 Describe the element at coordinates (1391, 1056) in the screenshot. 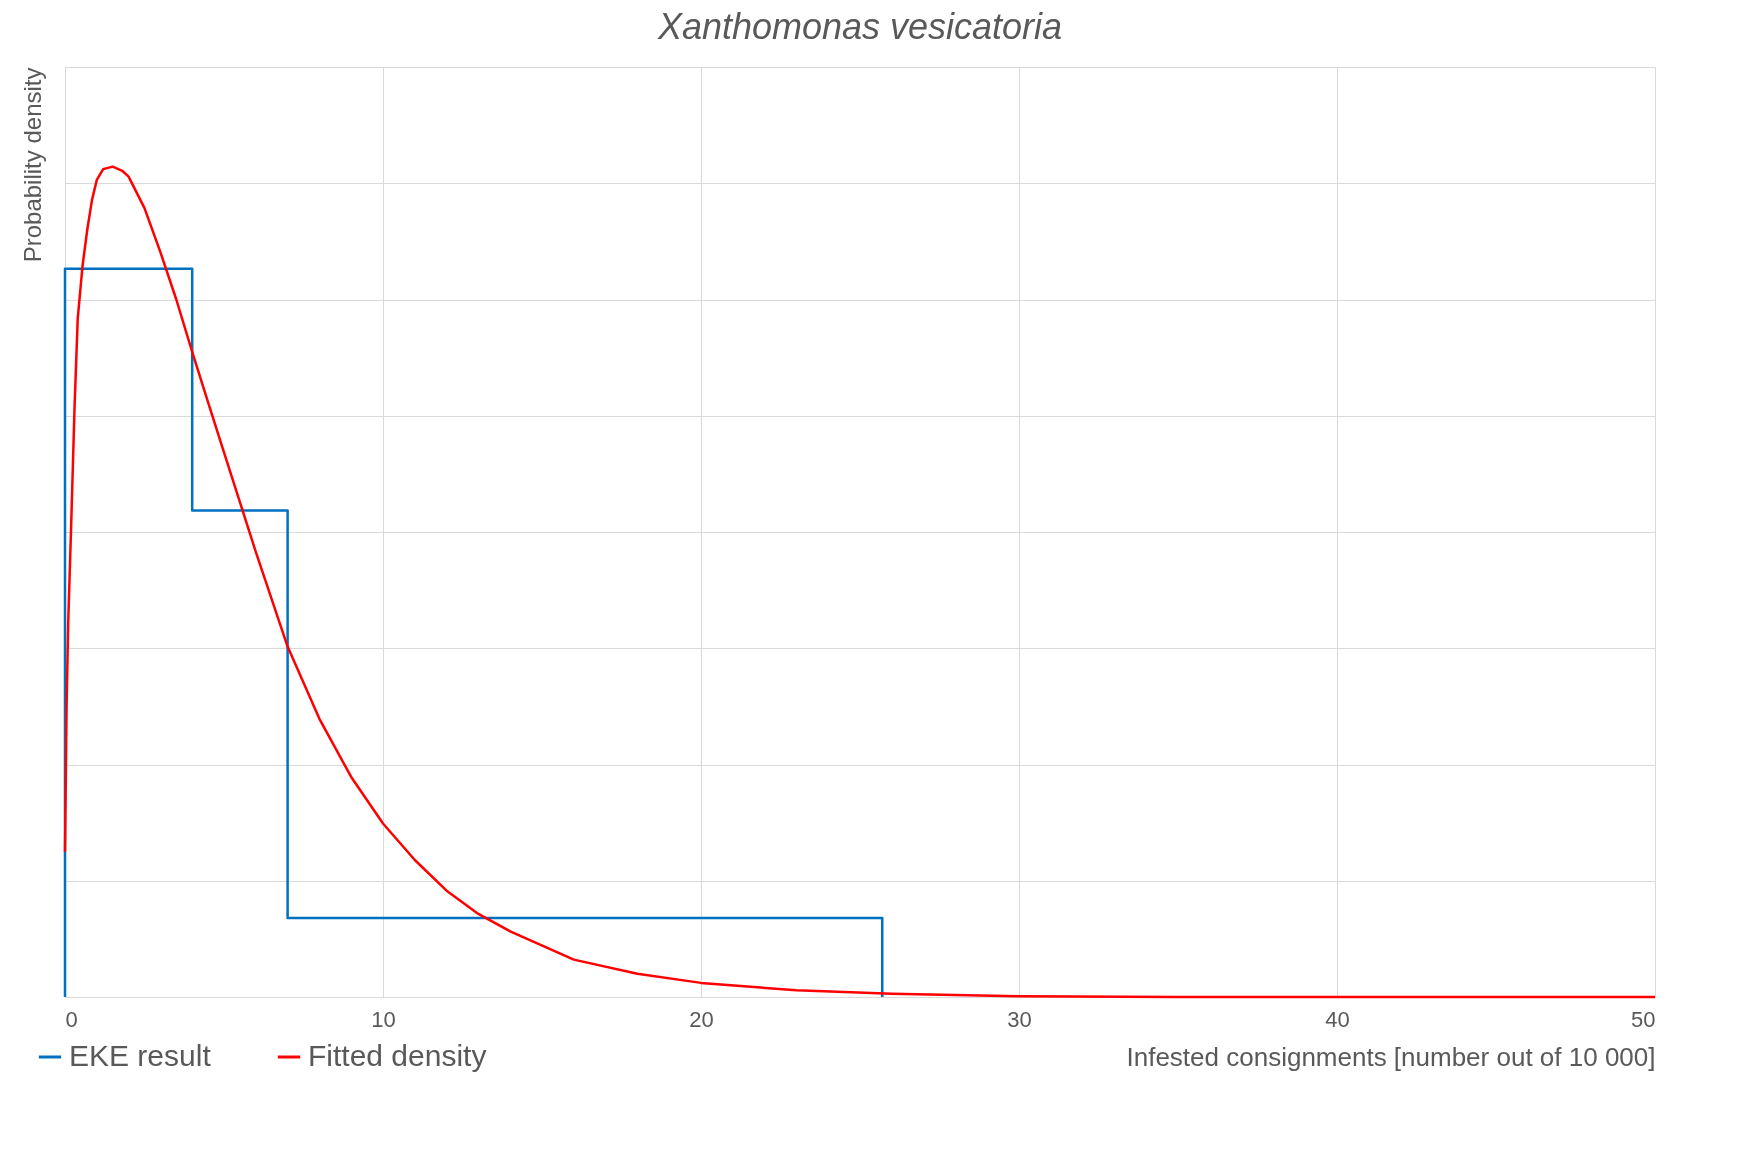

I see `x-axis-title: Infested consignments [number out of 10 000]` at that location.